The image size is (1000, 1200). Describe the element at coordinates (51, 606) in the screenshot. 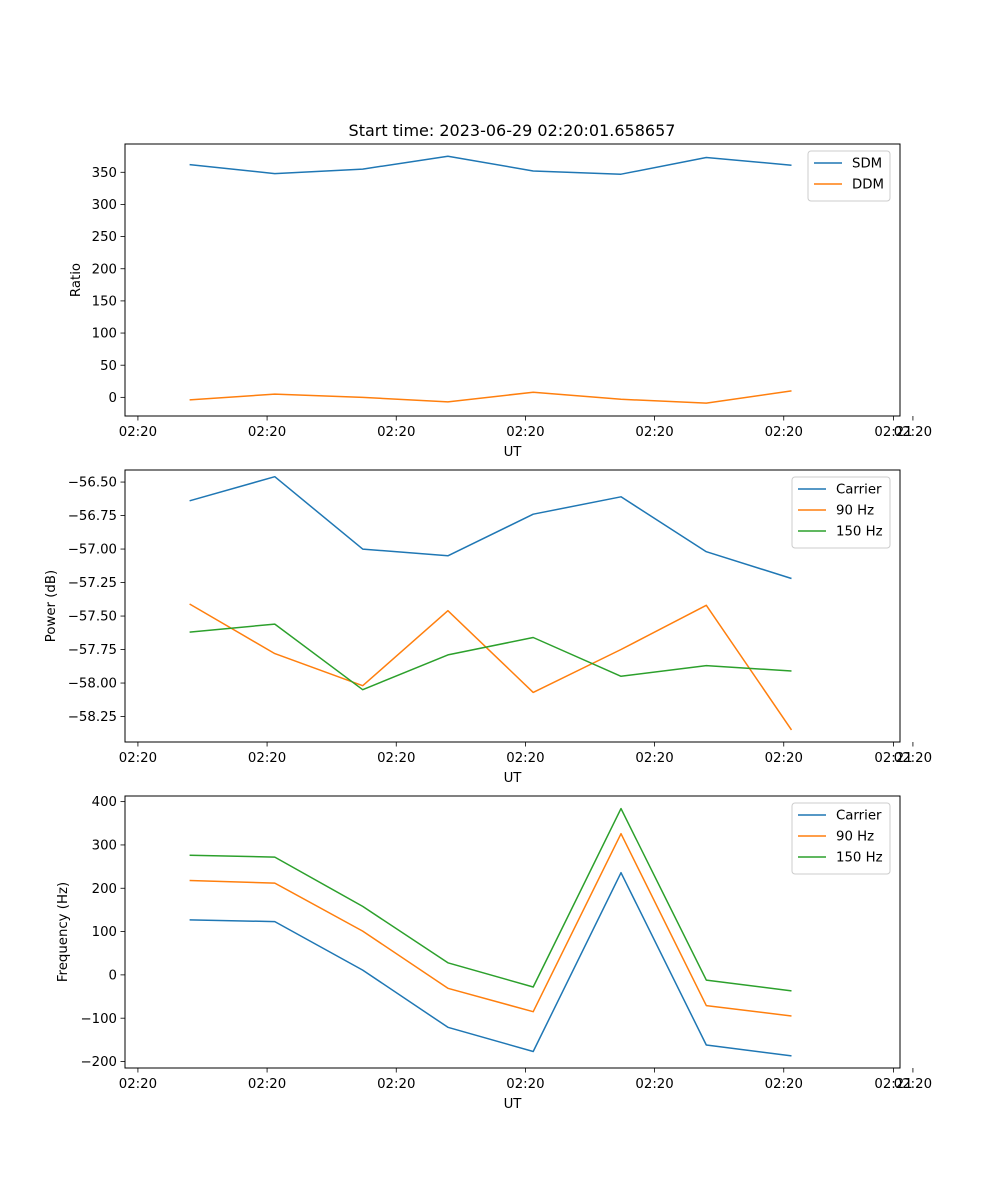

I see `y-axis-label: Power (dB)` at that location.